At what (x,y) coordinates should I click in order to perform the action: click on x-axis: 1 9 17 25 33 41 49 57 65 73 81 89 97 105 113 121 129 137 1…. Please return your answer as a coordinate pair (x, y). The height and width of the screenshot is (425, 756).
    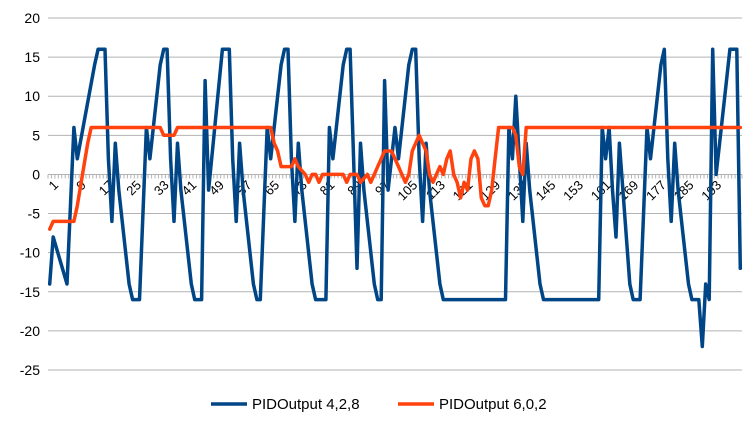
    Looking at the image, I should click on (394, 188).